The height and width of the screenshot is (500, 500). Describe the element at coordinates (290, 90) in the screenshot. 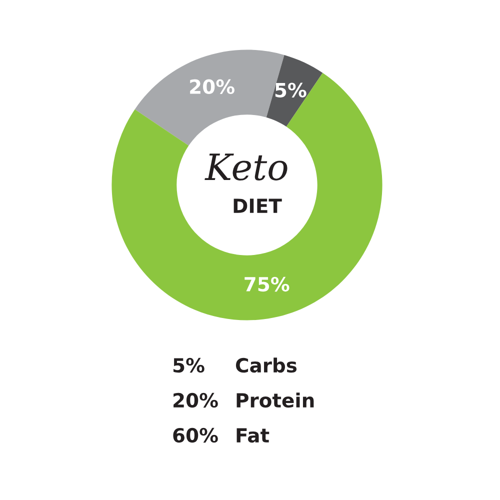

I see `data-label: 5%` at that location.